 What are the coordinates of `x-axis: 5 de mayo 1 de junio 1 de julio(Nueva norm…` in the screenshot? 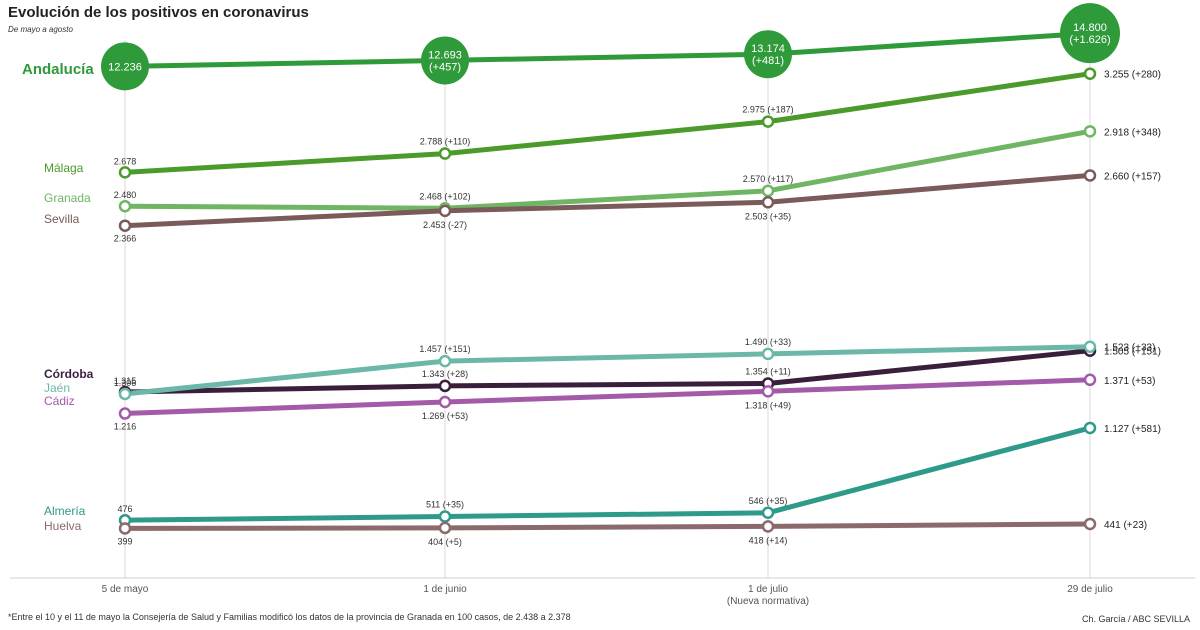 It's located at (608, 595).